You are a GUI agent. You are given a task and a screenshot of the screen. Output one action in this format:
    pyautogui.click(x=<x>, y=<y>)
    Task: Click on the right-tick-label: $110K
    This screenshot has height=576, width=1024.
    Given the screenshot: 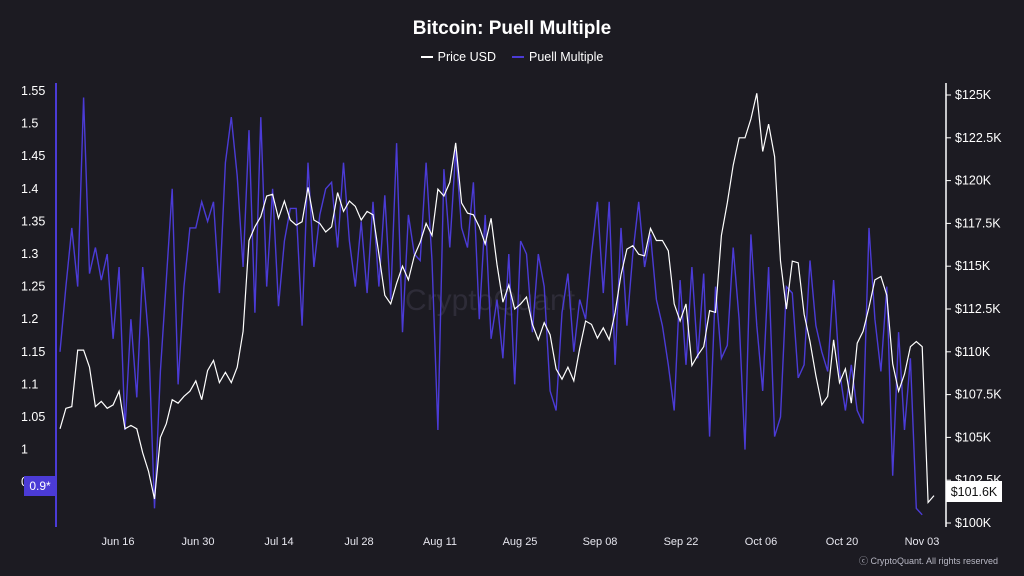 What is the action you would take?
    pyautogui.click(x=973, y=352)
    